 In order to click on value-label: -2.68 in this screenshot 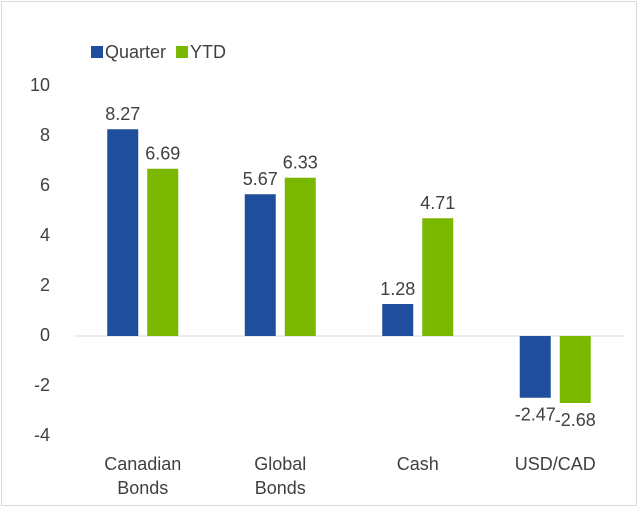, I will do `click(575, 420)`.